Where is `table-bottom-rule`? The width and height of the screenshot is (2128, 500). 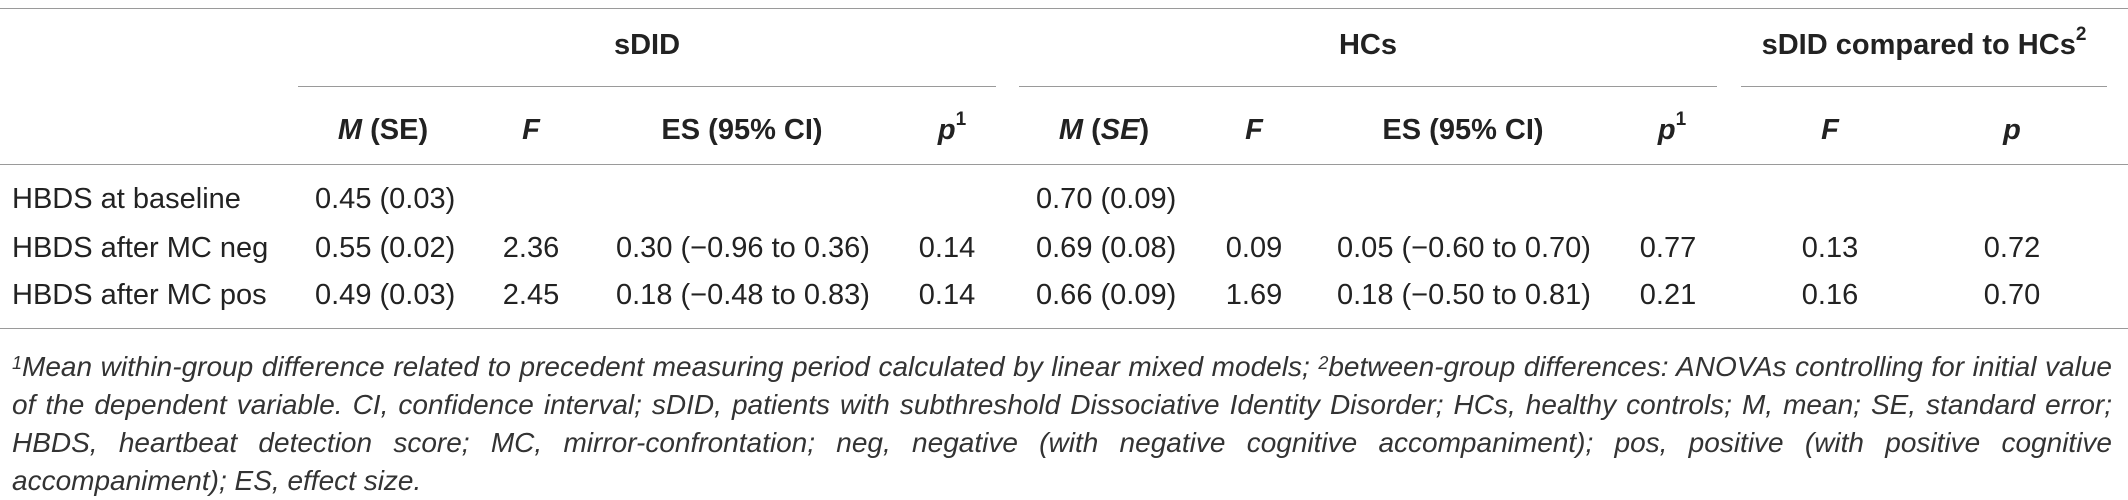
table-bottom-rule is located at coordinates (1064, 328).